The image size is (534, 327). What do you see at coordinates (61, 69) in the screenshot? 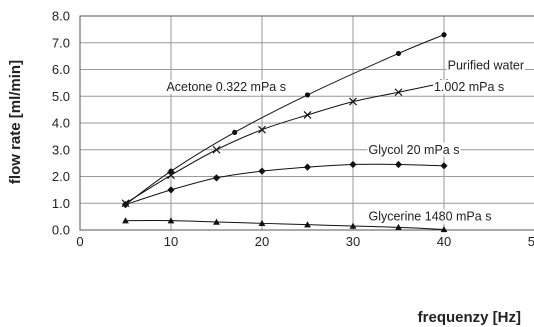
I see `y-tick-label: 6.0` at bounding box center [61, 69].